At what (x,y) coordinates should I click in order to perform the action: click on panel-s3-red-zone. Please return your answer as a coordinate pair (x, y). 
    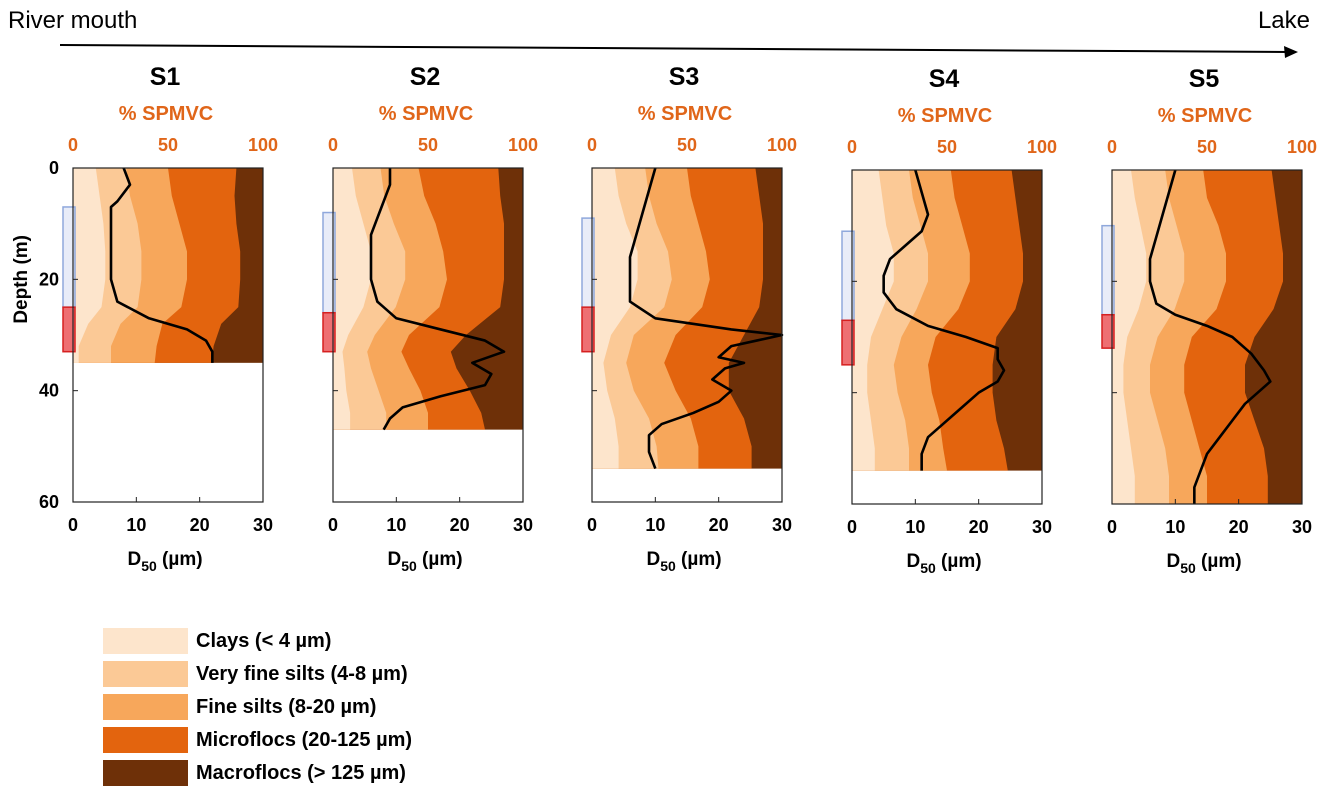
    Looking at the image, I should click on (588, 329).